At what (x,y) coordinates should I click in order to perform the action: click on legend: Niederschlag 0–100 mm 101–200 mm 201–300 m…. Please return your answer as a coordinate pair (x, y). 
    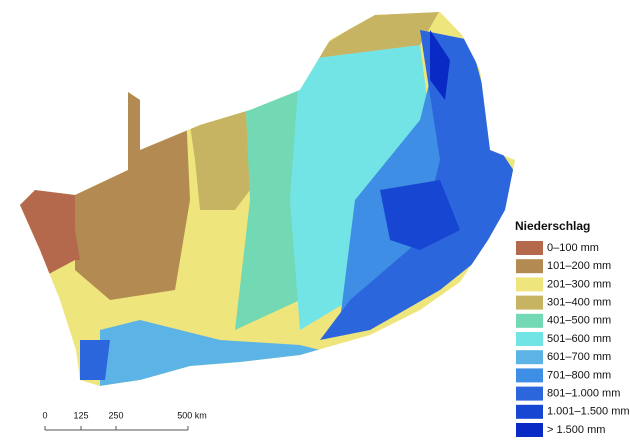
    Looking at the image, I should click on (572, 328).